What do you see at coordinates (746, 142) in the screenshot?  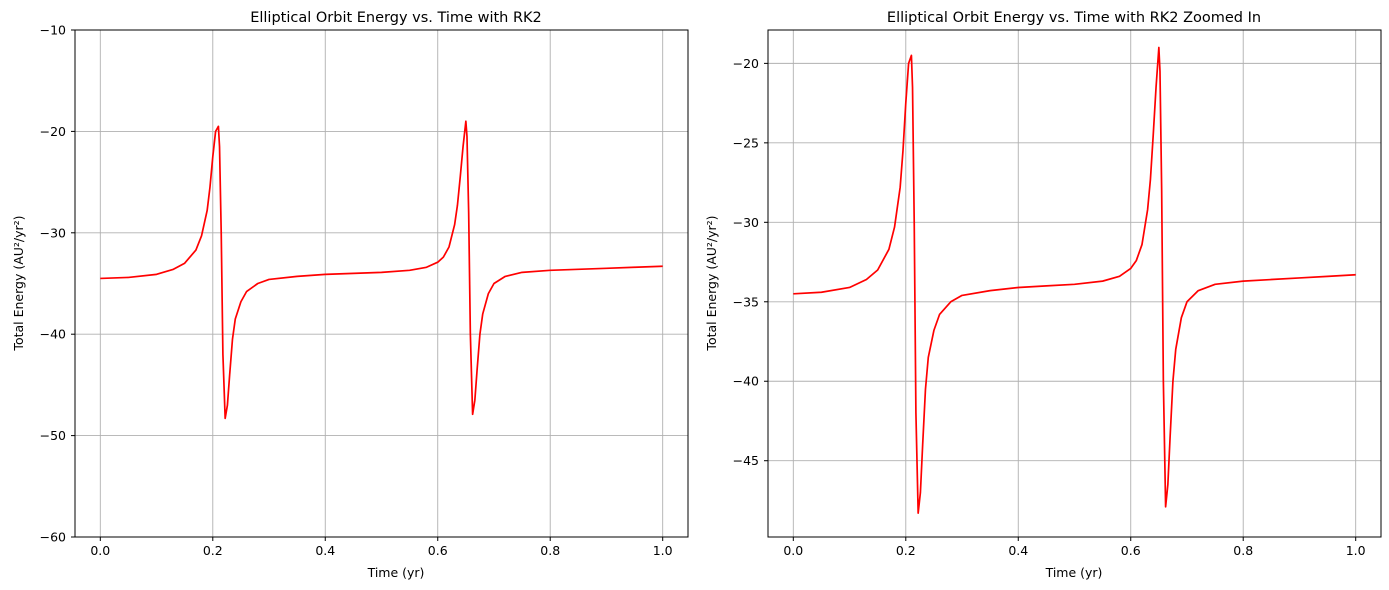 I see `y-tick-label: −25` at bounding box center [746, 142].